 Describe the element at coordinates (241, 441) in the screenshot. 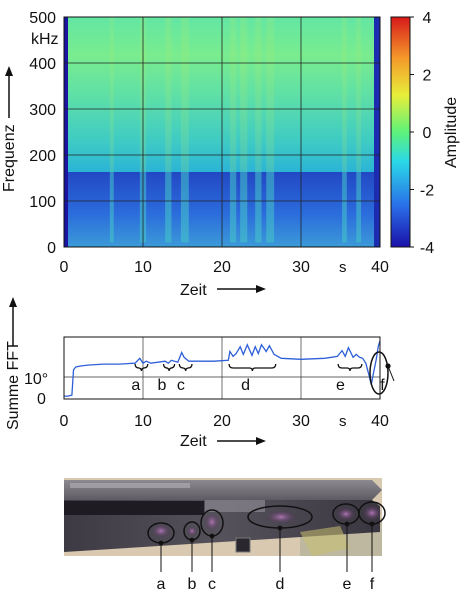

I see `fft-x-arrow` at that location.